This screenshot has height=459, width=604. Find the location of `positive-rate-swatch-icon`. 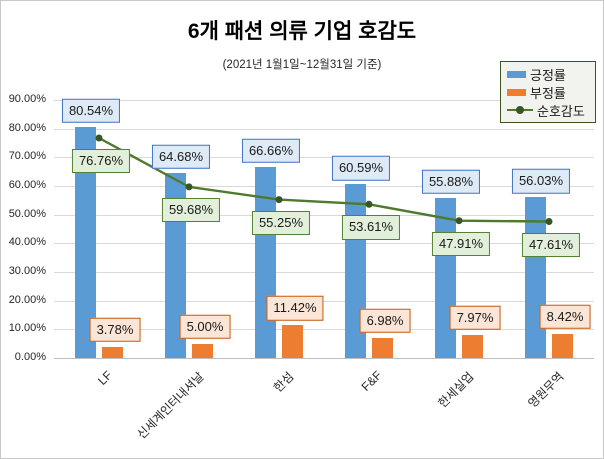

positive-rate-swatch-icon is located at coordinates (516, 74).